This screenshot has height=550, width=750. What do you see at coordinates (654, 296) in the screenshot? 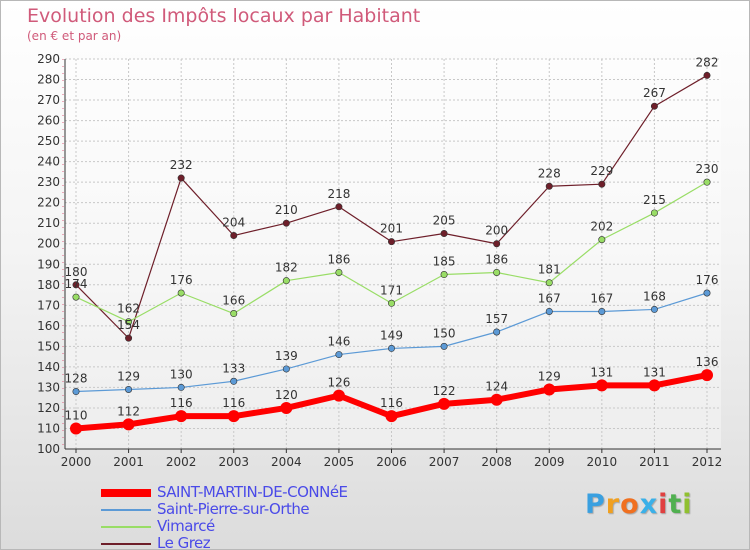
I see `data-label: 168` at bounding box center [654, 296].